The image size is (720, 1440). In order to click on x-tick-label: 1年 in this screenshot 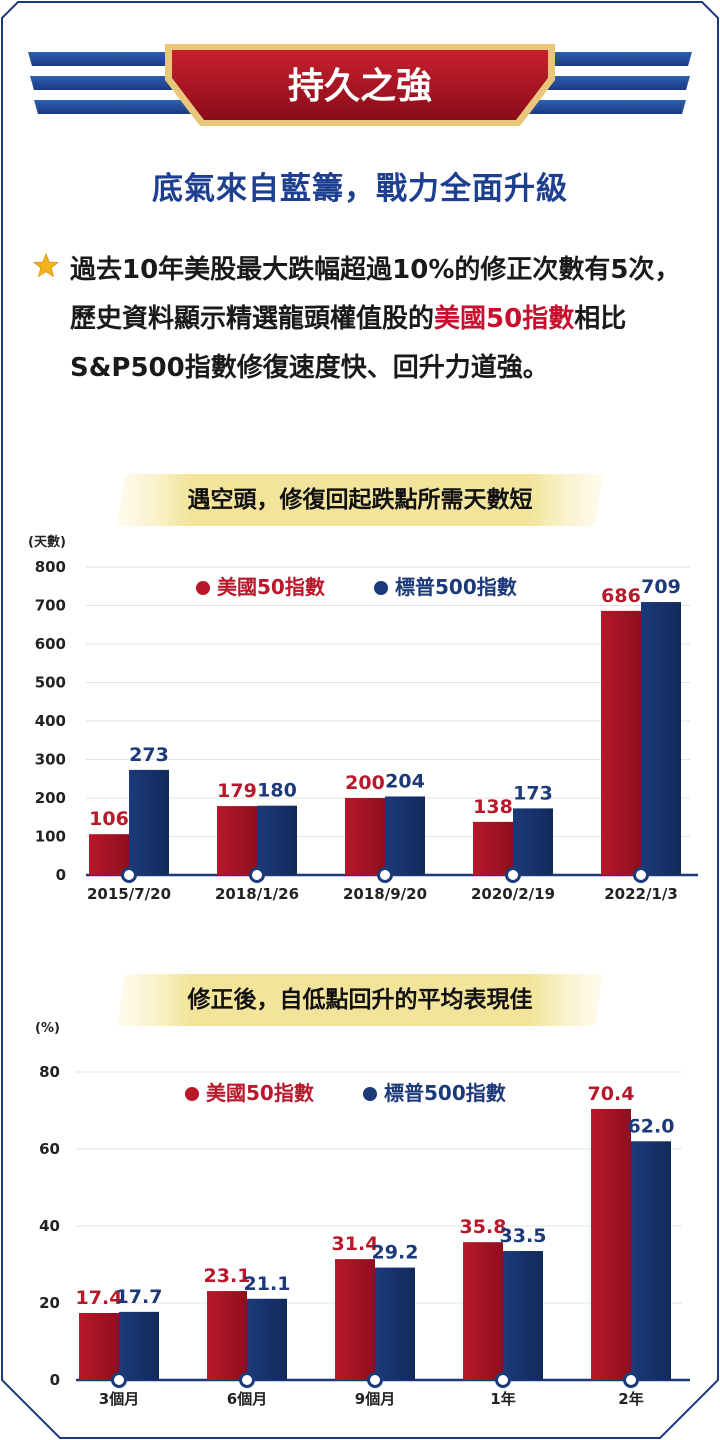, I will do `click(502, 1399)`.